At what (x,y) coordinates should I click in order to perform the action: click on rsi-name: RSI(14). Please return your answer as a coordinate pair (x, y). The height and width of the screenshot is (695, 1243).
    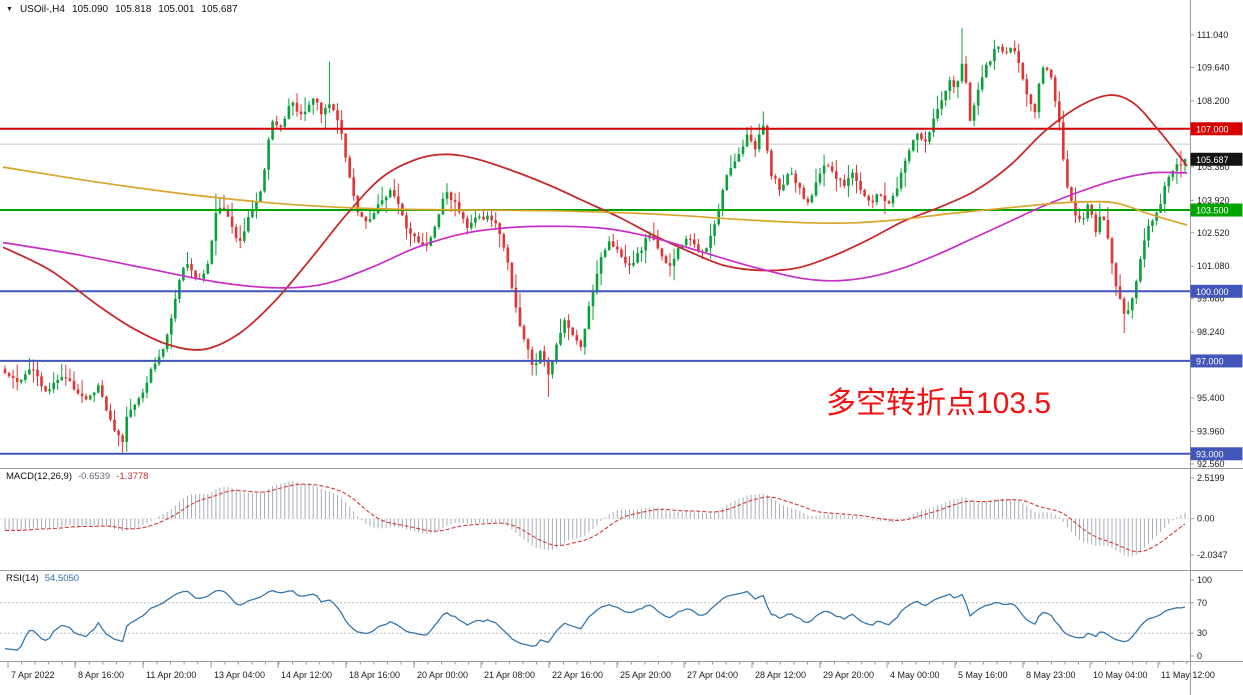
    Looking at the image, I should click on (22, 578).